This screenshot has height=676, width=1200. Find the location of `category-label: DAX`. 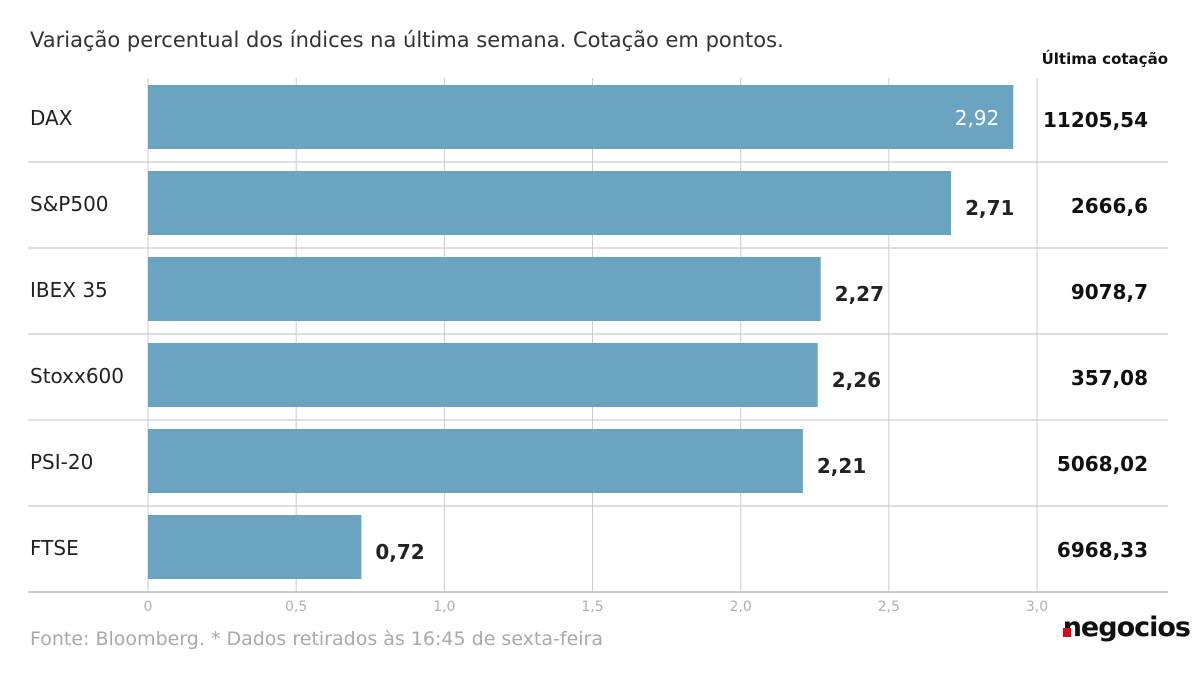

category-label: DAX is located at coordinates (51, 118).